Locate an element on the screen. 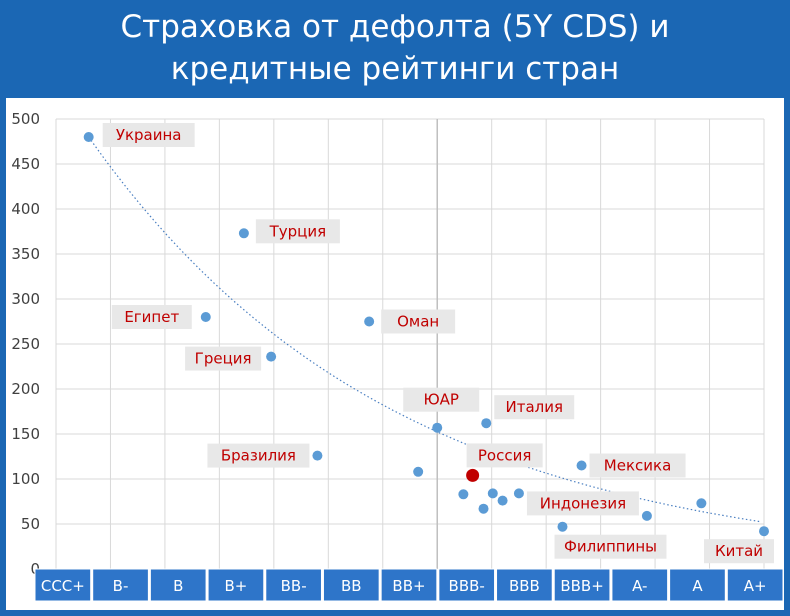  y-tick-label: 400 is located at coordinates (25, 209).